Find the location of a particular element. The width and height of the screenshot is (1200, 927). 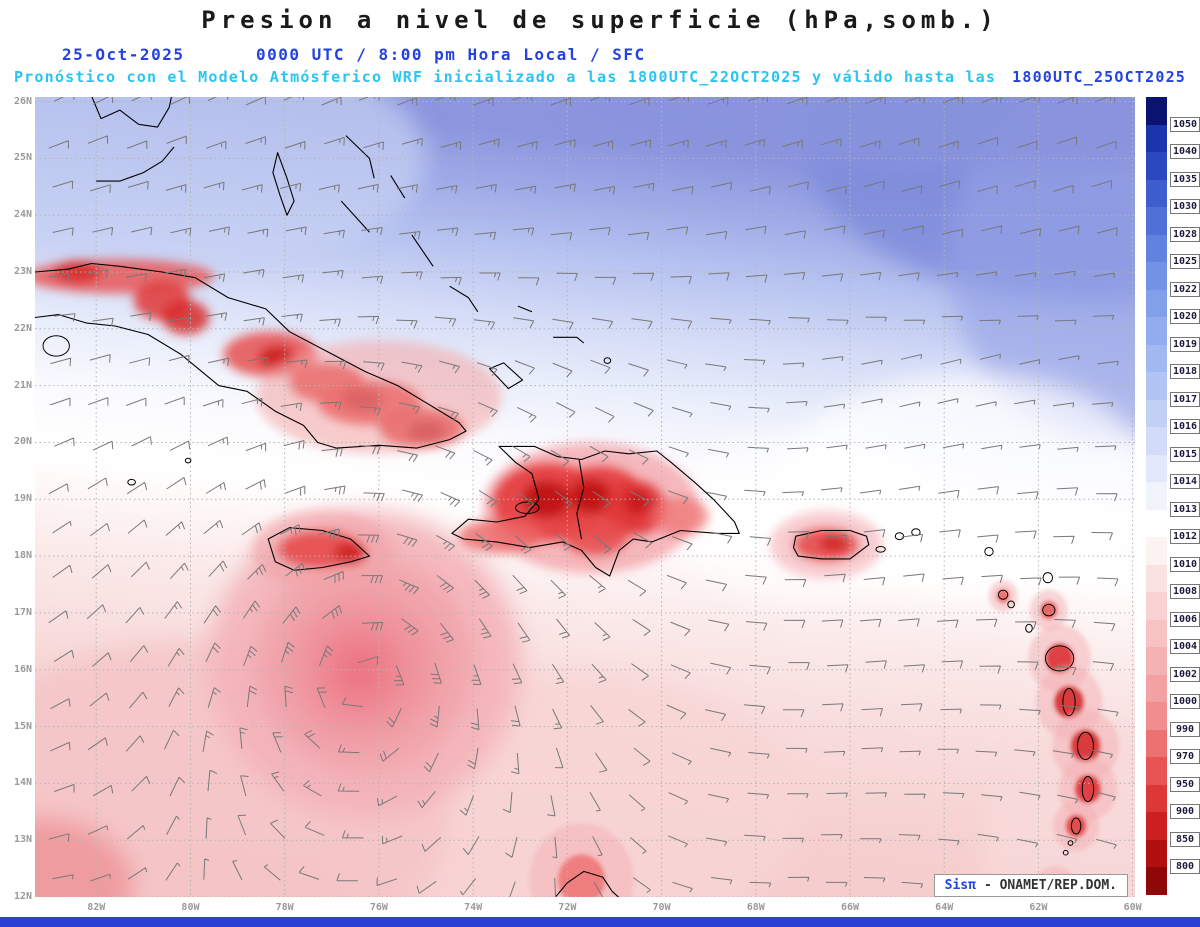

colorbar-label: 1016 is located at coordinates (1185, 427).